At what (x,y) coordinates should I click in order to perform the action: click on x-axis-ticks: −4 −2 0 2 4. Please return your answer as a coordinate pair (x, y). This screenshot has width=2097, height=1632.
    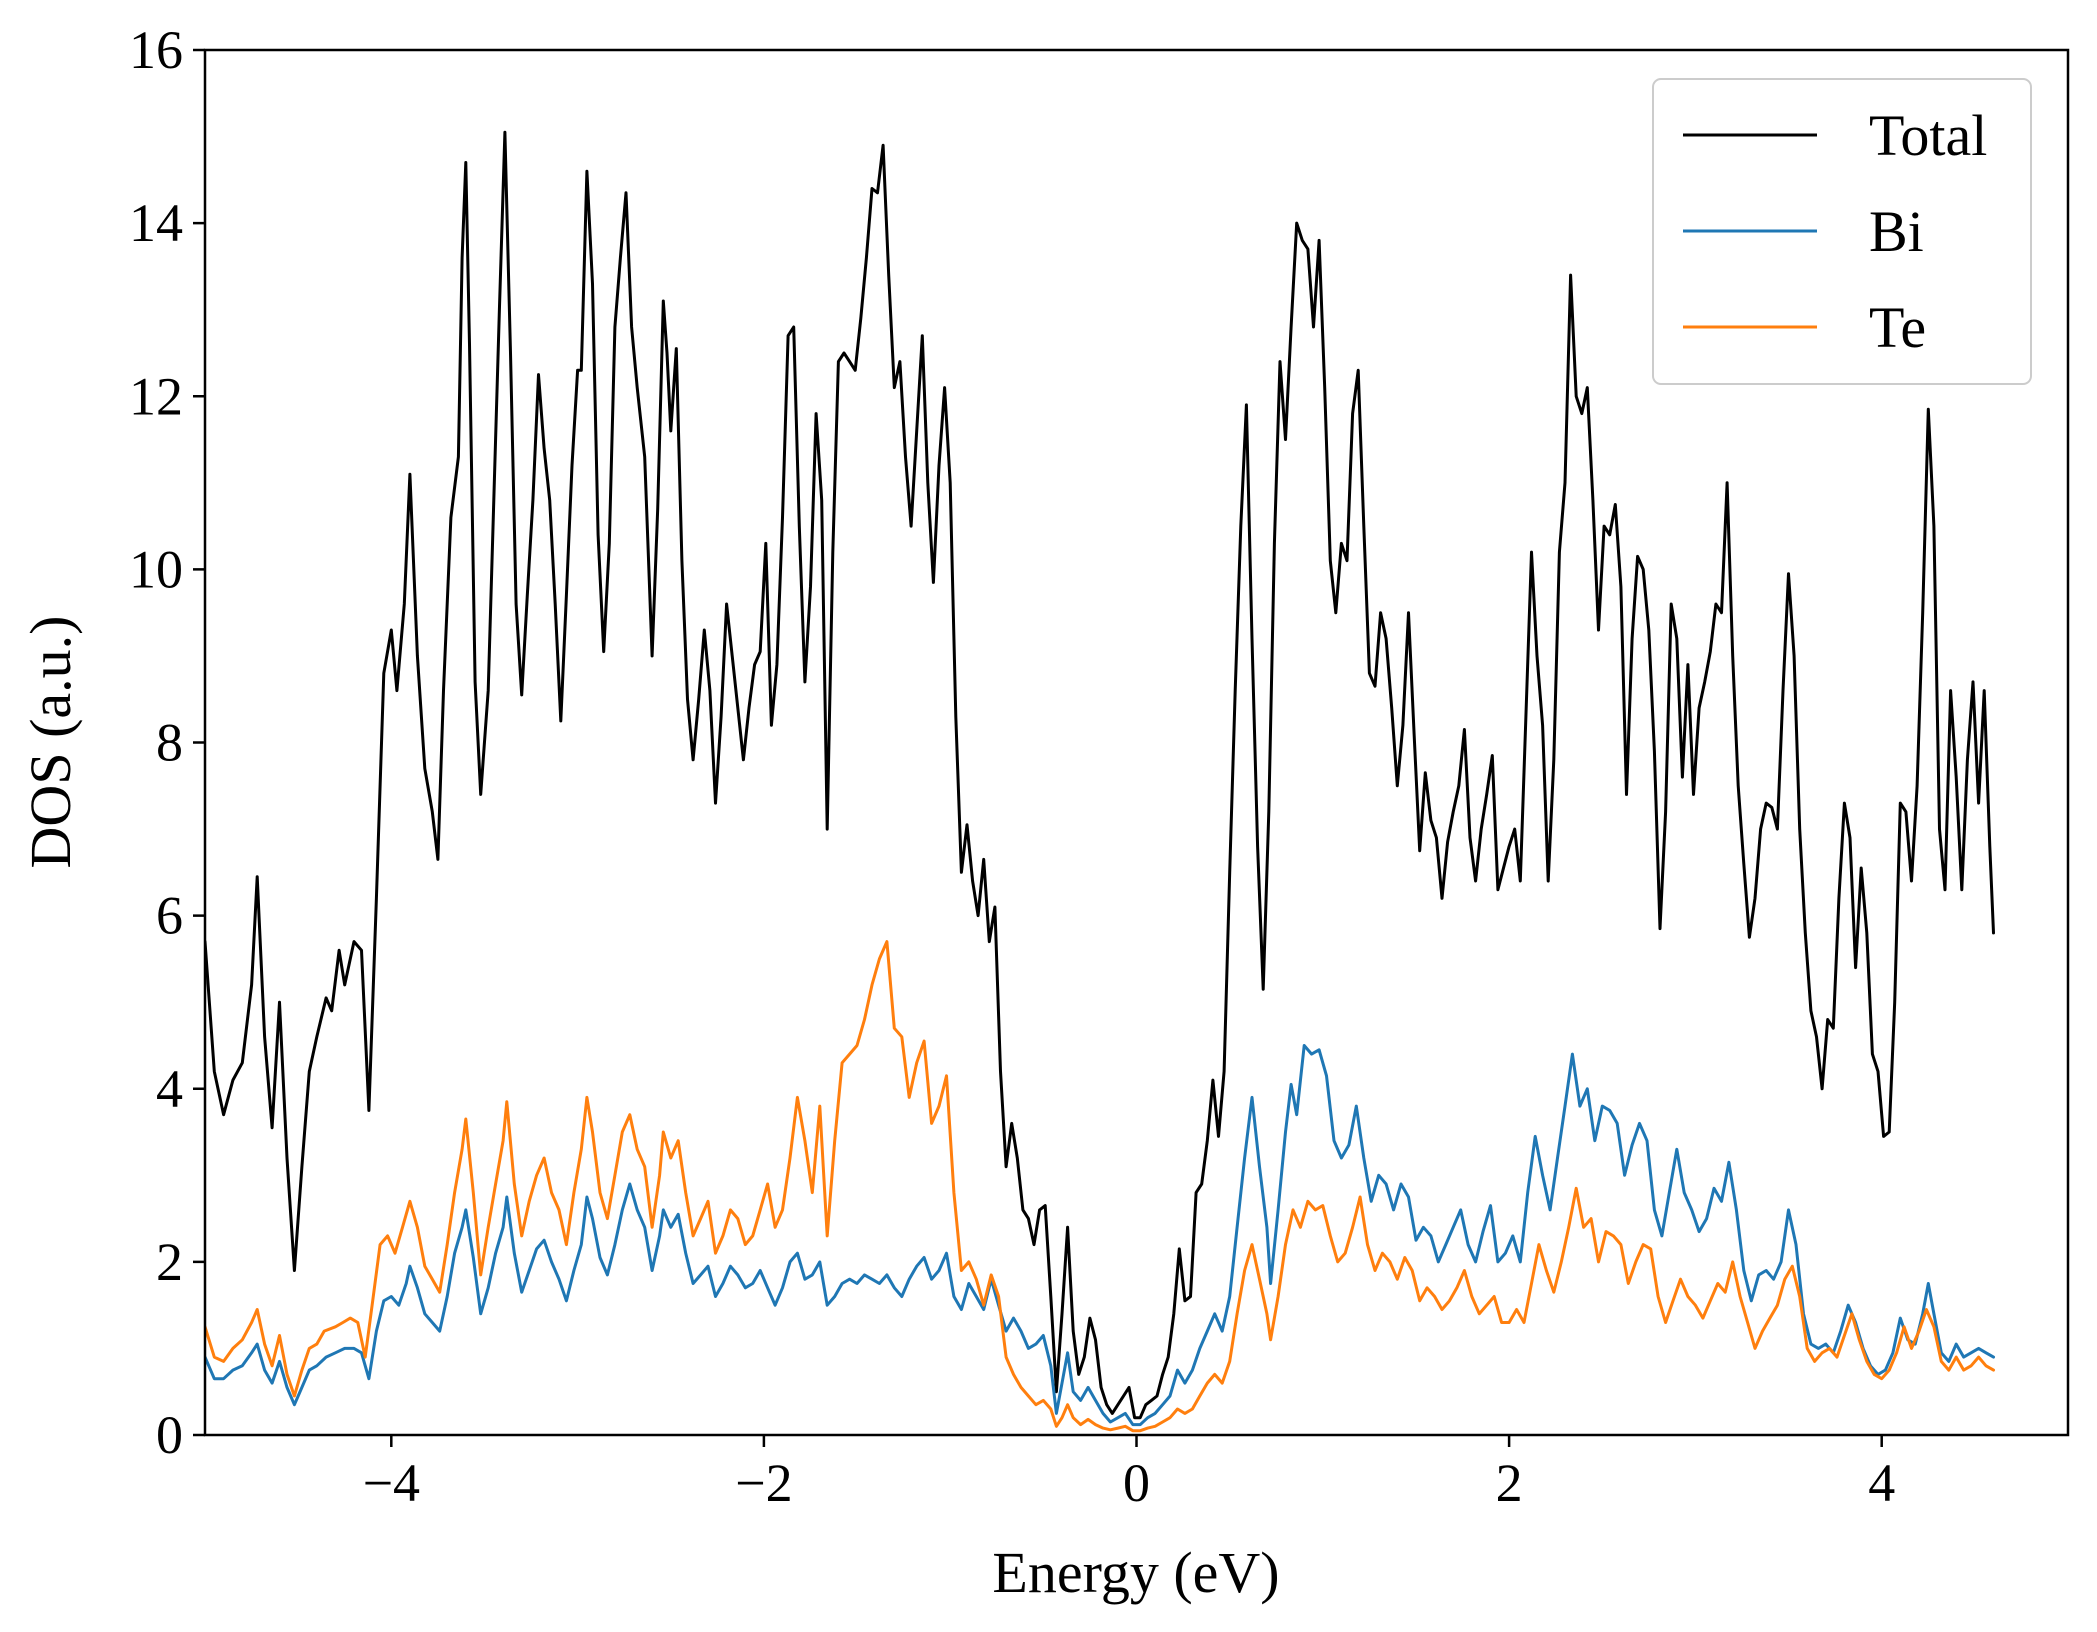
    Looking at the image, I should click on (1129, 1474).